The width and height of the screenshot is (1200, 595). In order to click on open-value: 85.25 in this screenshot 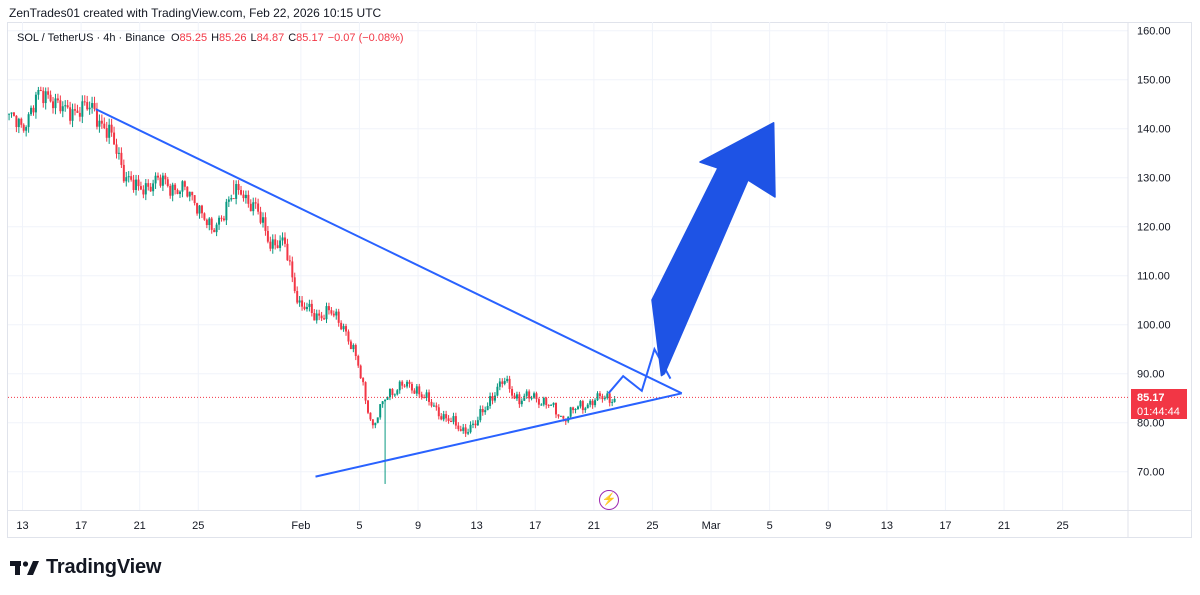, I will do `click(193, 38)`.